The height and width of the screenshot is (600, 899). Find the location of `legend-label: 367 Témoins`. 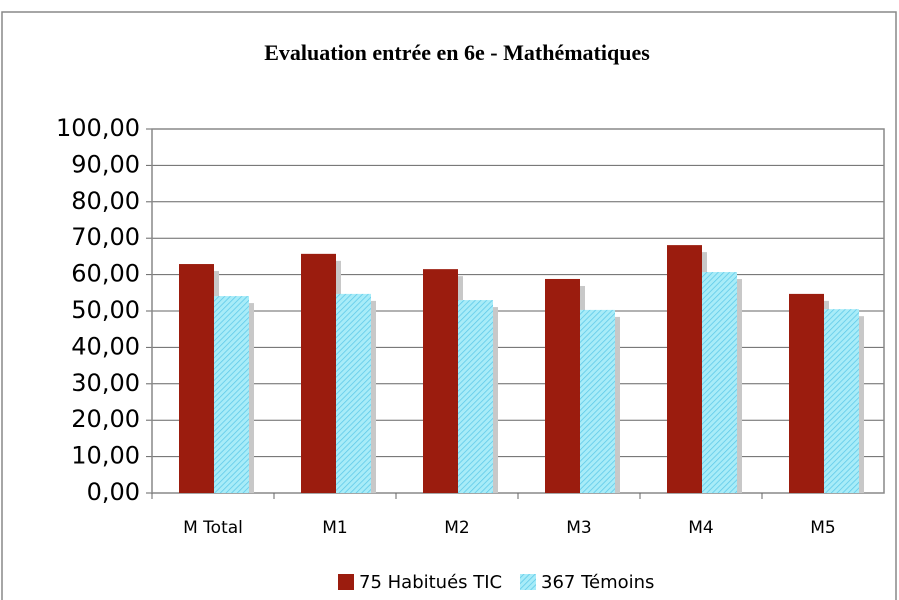

legend-label: 367 Témoins is located at coordinates (597, 582).